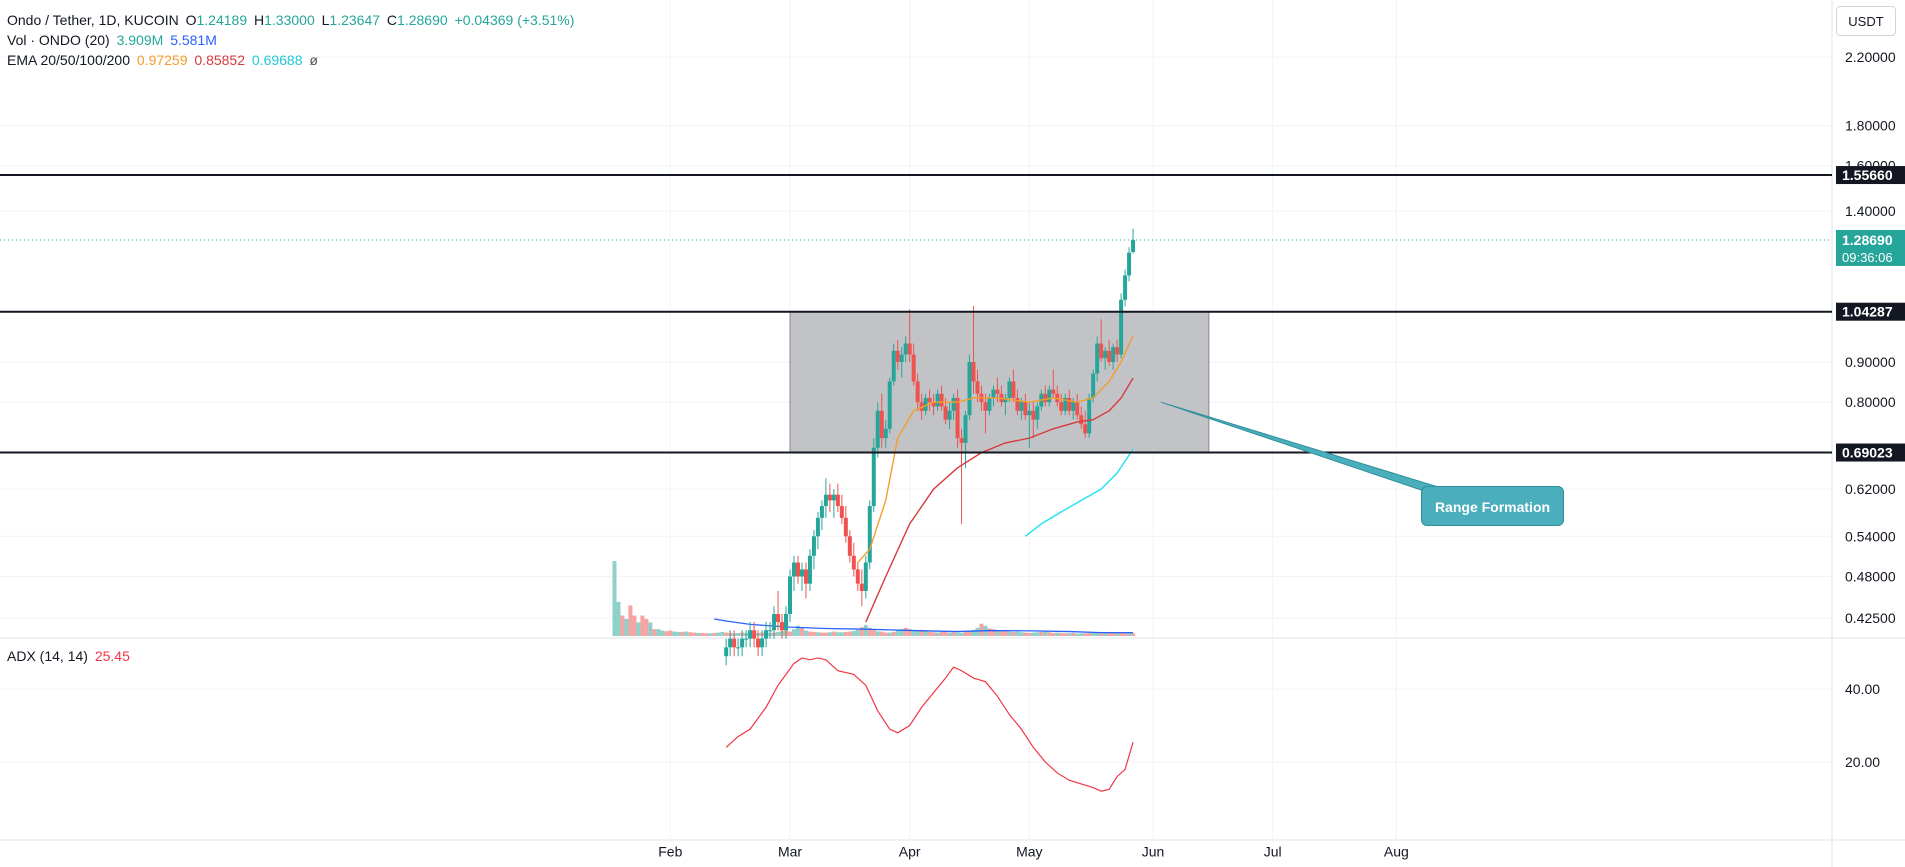 This screenshot has width=1905, height=867. Describe the element at coordinates (1870, 618) in the screenshot. I see `price-tick-label: 0.42500` at that location.